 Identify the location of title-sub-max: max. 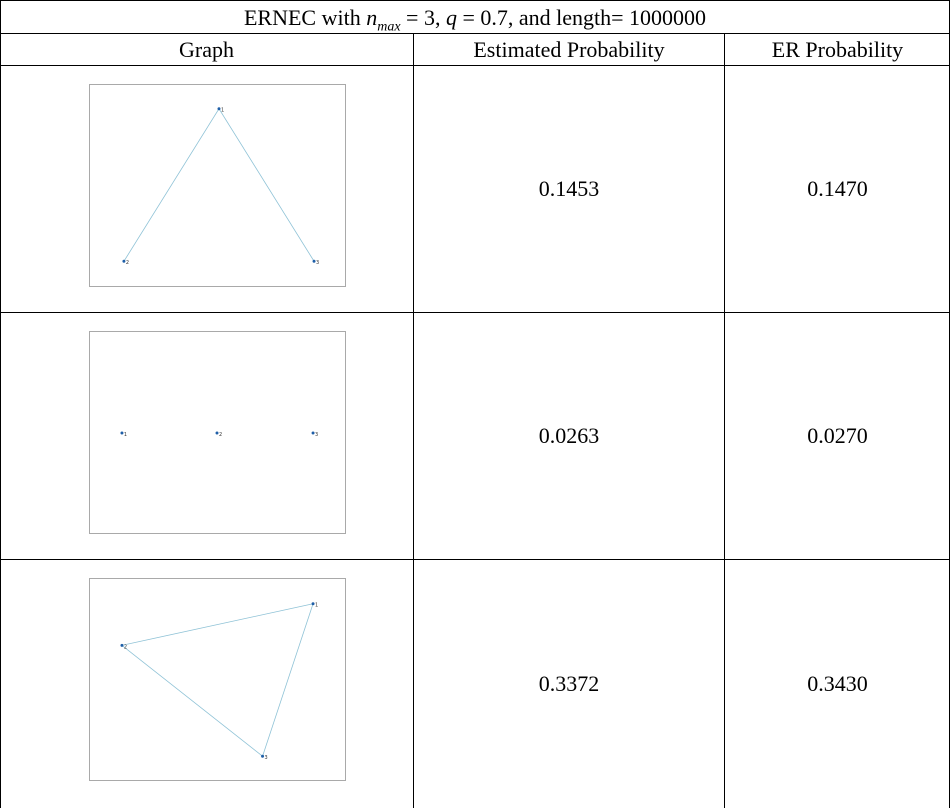
(389, 27).